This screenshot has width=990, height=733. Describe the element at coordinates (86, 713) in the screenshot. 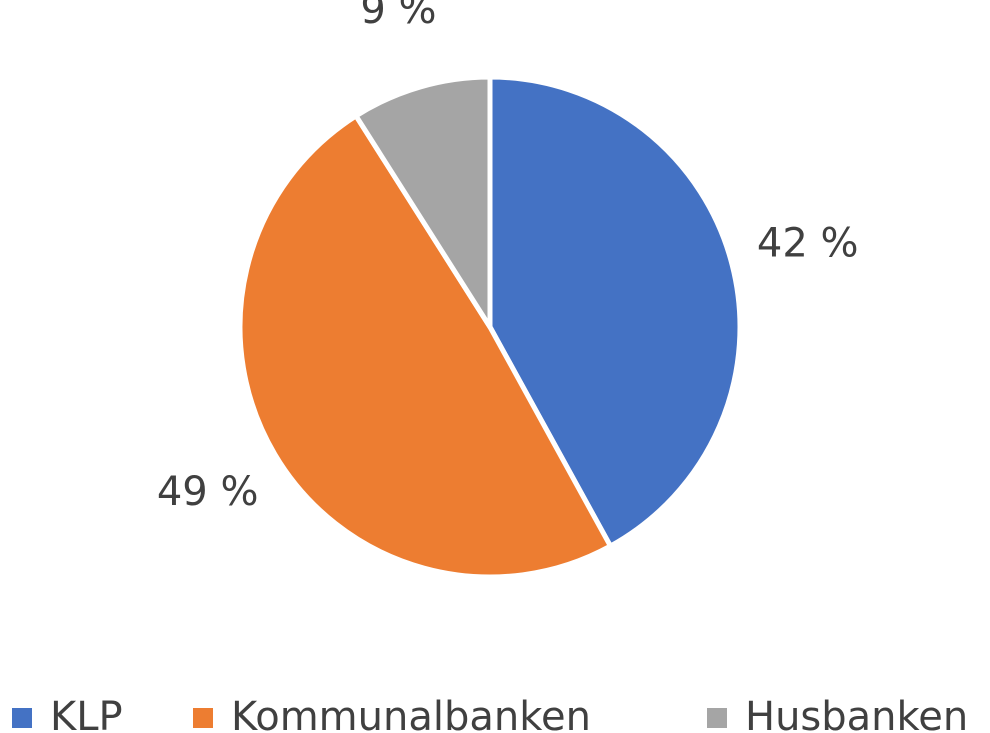

I see `legend-label: KLP` at that location.